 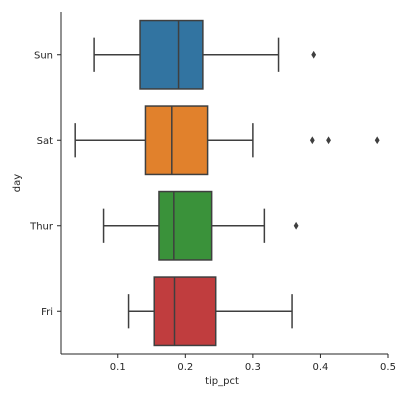 I want to click on box-thur, so click(x=185, y=225).